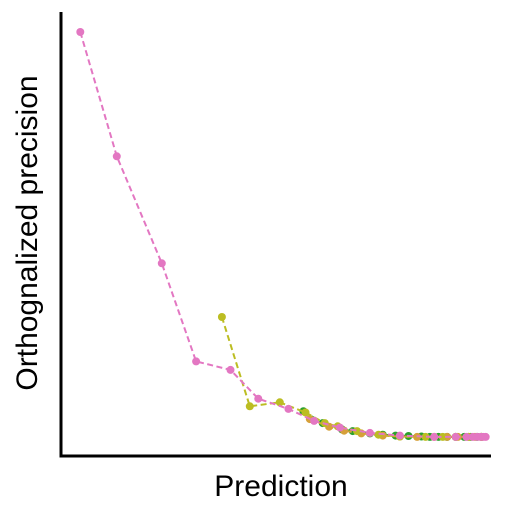 The image size is (516, 516). What do you see at coordinates (27, 232) in the screenshot?
I see `y-axis-title: Orthognalized precision` at bounding box center [27, 232].